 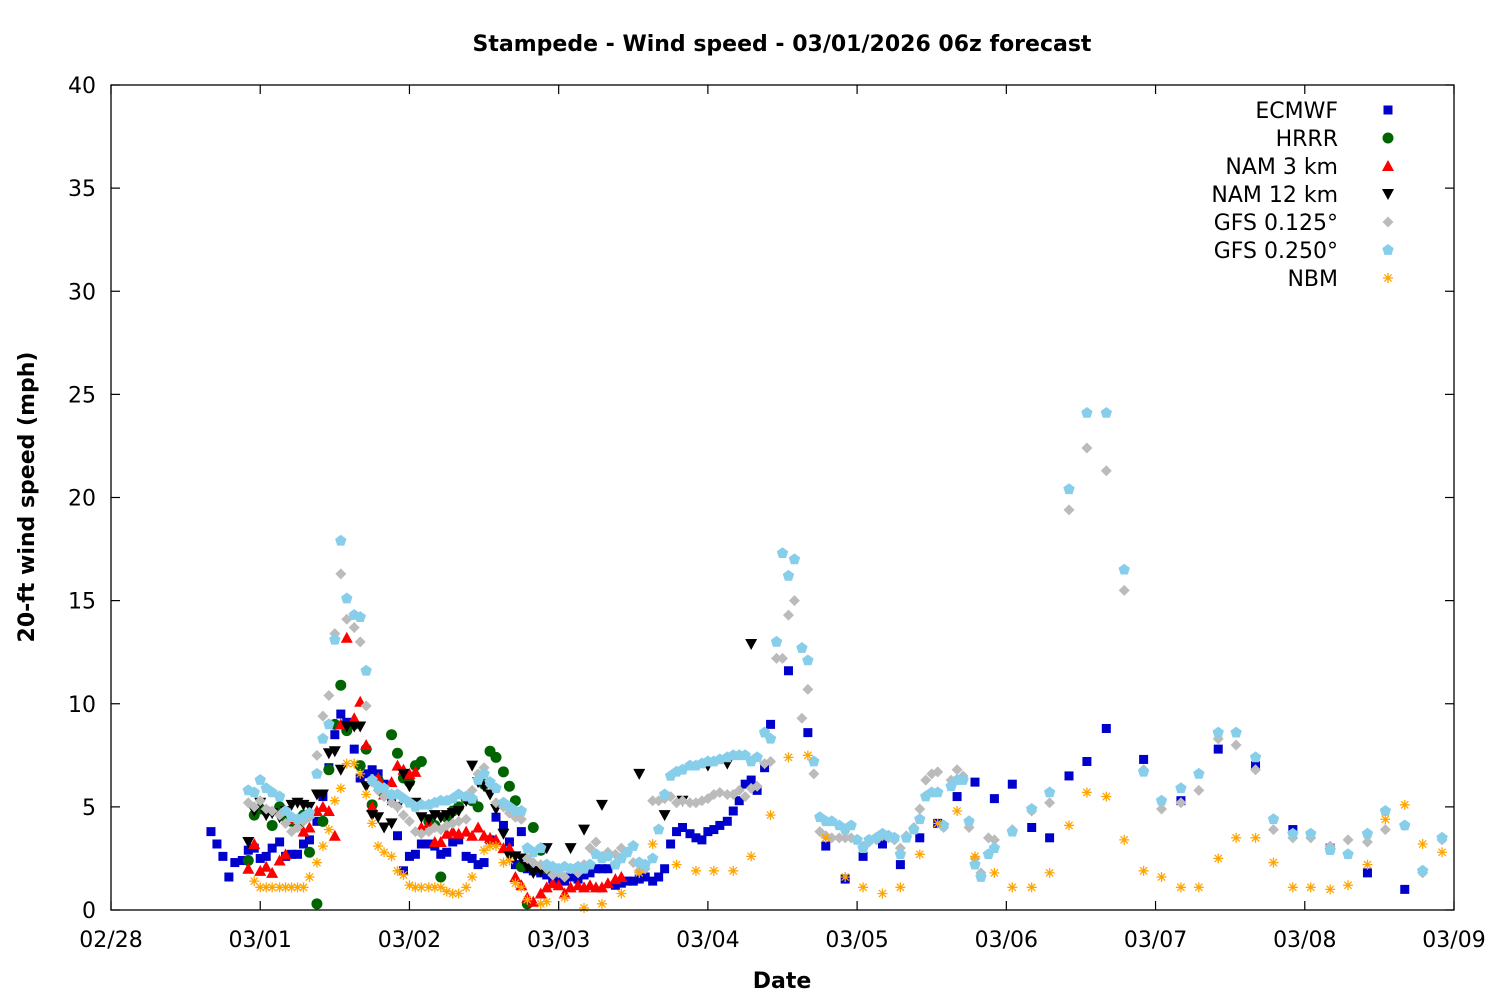 I want to click on x-tick-label: 03/04, so click(x=707, y=940).